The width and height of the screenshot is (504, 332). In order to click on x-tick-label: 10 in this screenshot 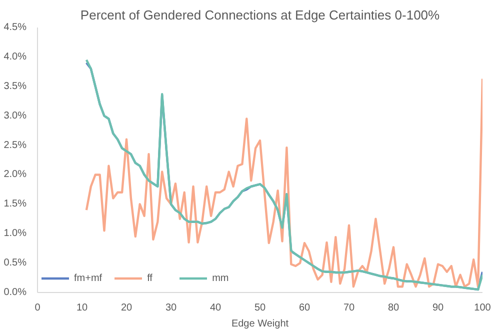, I will do `click(82, 308)`.